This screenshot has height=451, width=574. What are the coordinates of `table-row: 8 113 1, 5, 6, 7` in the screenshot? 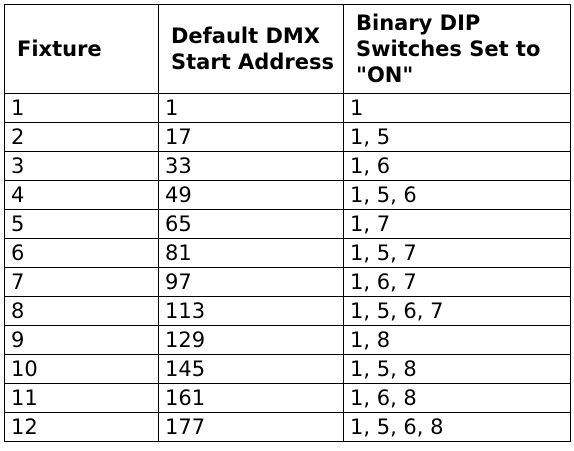 It's located at (287, 311).